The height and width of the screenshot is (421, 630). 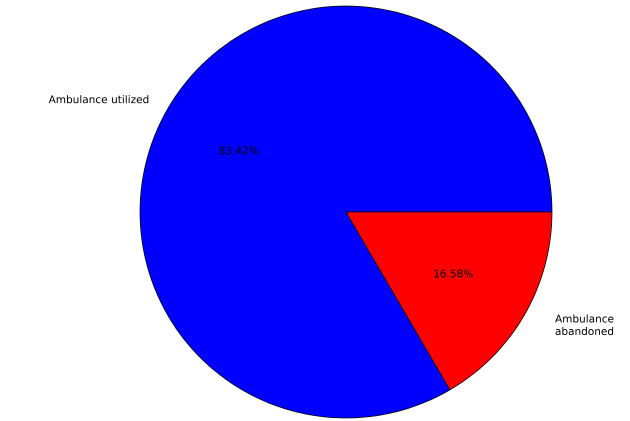 I want to click on slice-label: Ambulance utilized, so click(x=98, y=99).